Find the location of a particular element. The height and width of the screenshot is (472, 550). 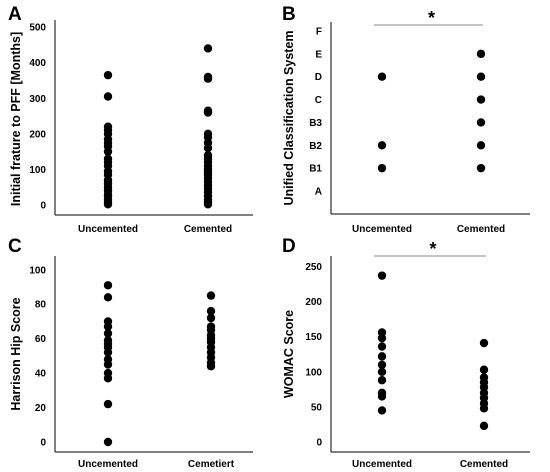

y-tick-label: C is located at coordinates (318, 100).